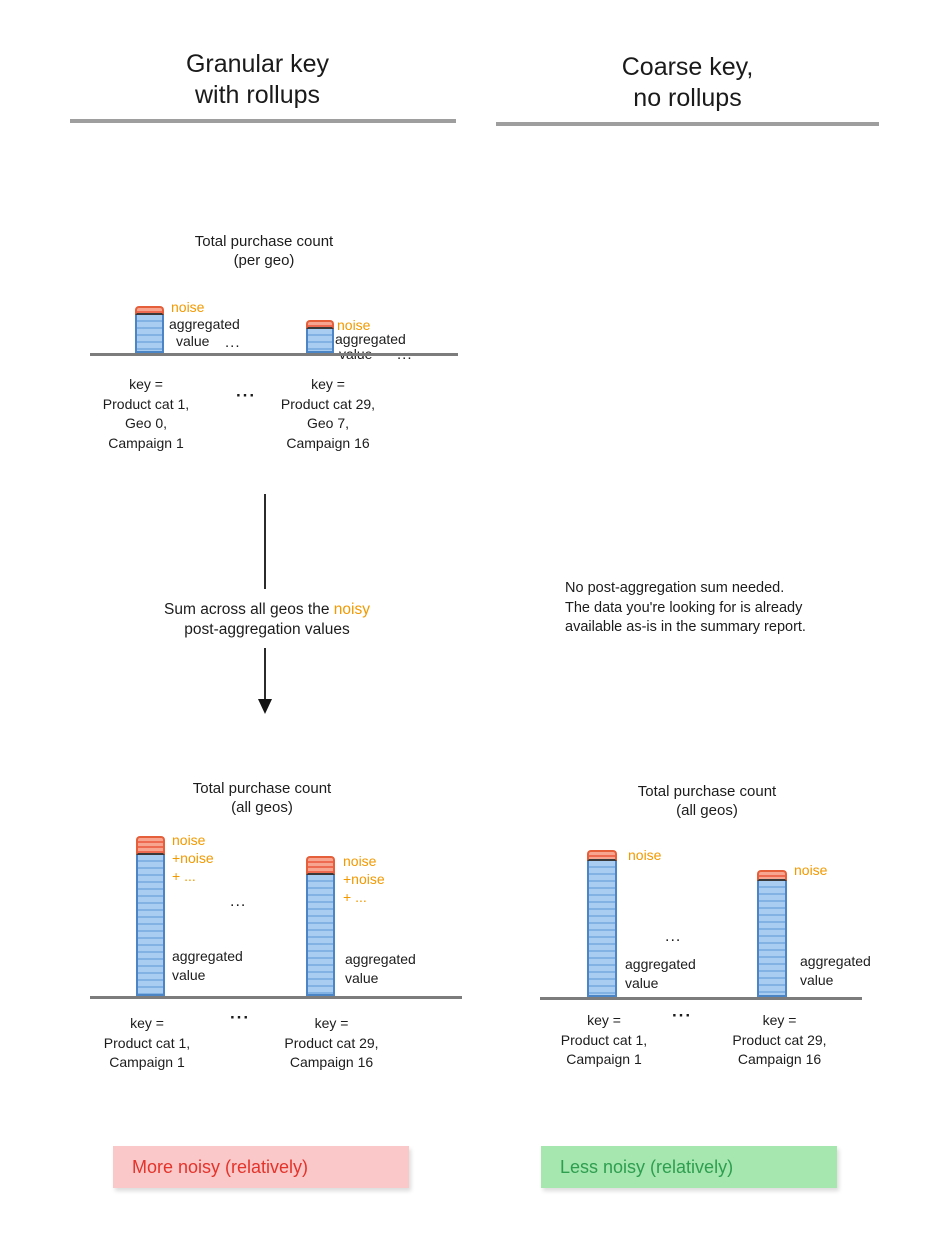 The height and width of the screenshot is (1249, 949). I want to click on header-line: no rollups, so click(687, 98).